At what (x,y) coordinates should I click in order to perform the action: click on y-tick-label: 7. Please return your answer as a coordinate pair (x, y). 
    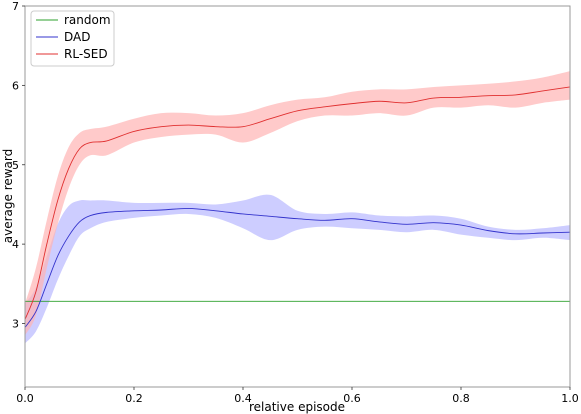
    Looking at the image, I should click on (15, 6).